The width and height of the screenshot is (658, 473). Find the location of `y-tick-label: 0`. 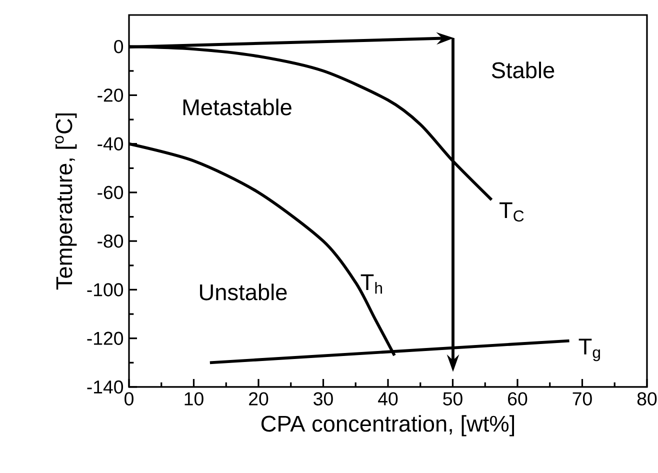

y-tick-label: 0 is located at coordinates (119, 47).